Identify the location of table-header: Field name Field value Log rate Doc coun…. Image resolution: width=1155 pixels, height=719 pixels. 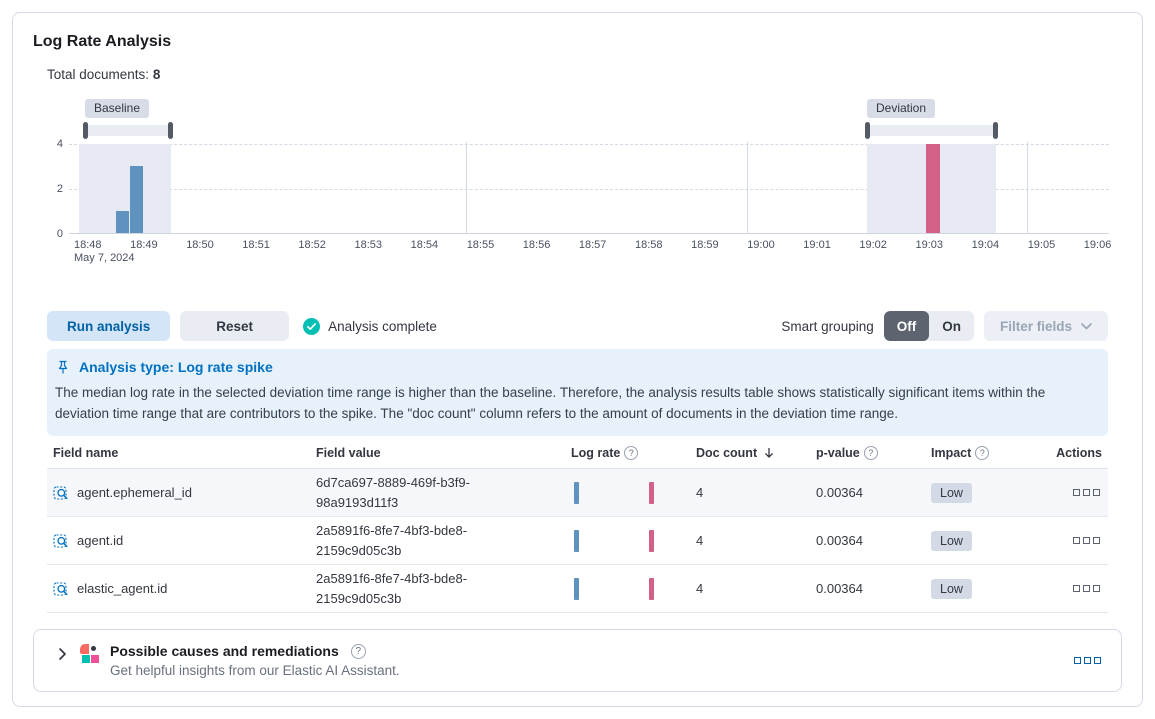
(577, 457).